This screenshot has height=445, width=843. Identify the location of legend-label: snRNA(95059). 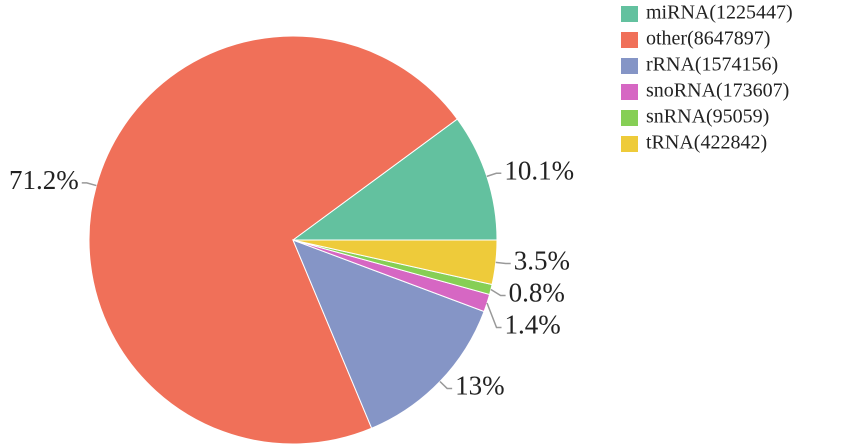
(707, 117).